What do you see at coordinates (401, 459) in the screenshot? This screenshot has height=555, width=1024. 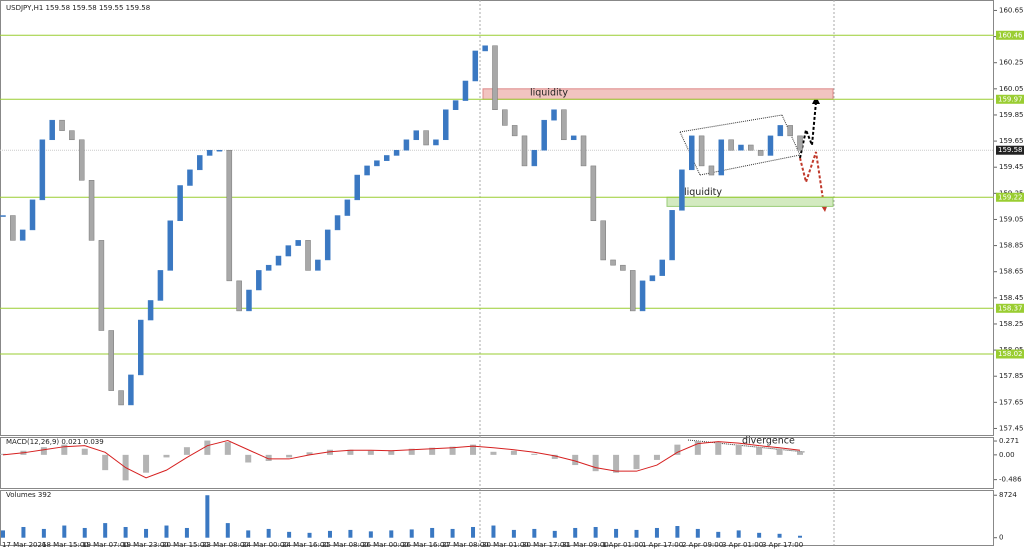 I see `signal-line` at bounding box center [401, 459].